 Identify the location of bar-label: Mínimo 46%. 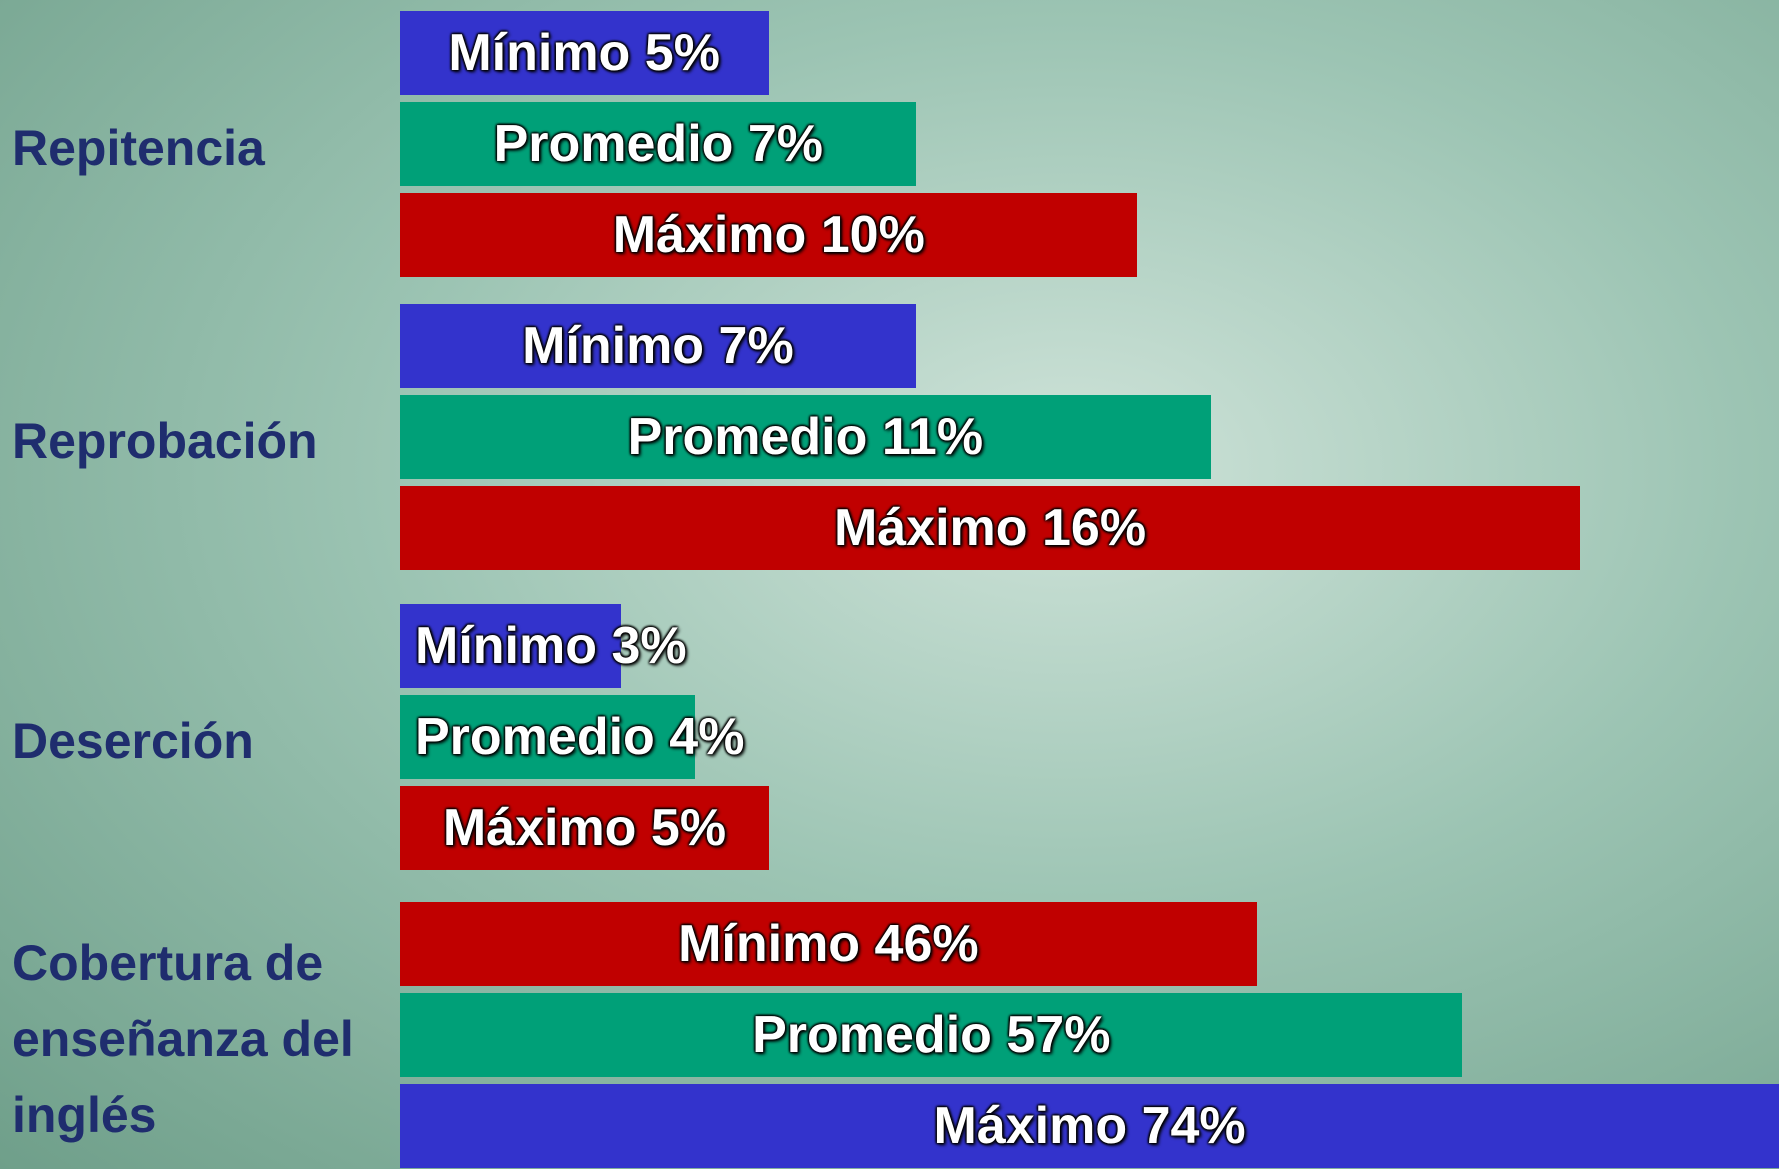
(828, 944).